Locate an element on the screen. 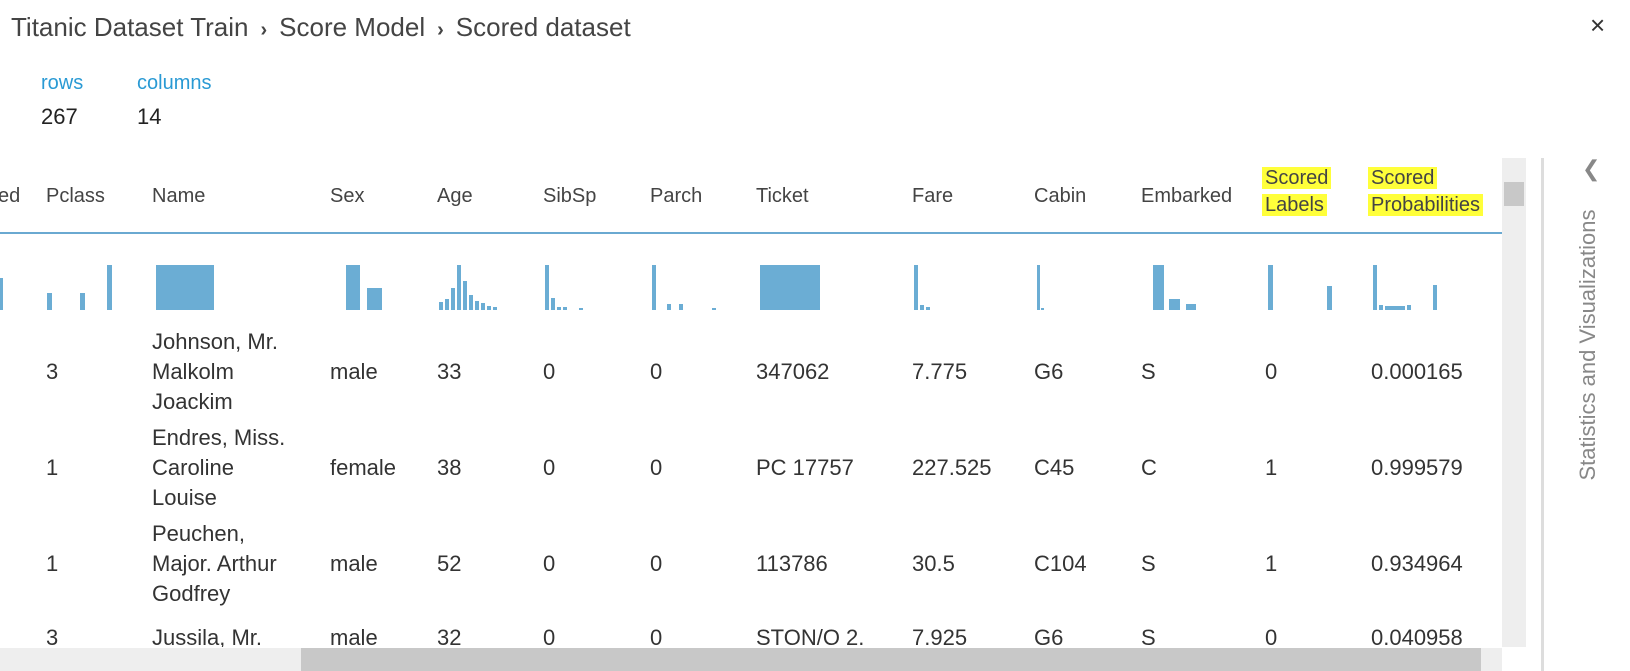 The image size is (1630, 671). column-header-text: SibSp is located at coordinates (570, 196).